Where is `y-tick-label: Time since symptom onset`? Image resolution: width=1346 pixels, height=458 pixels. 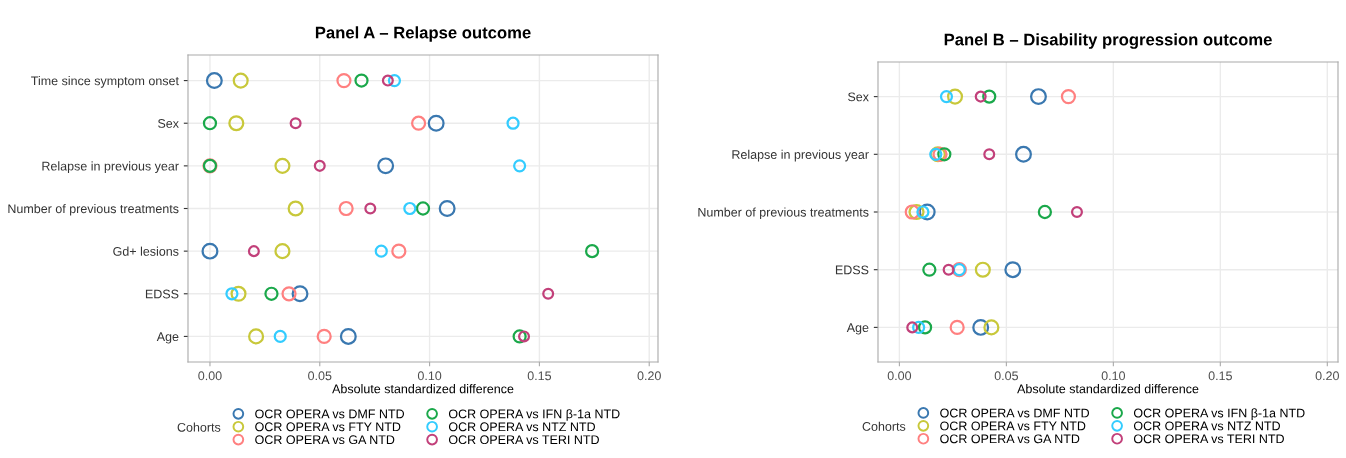
y-tick-label: Time since symptom onset is located at coordinates (105, 82).